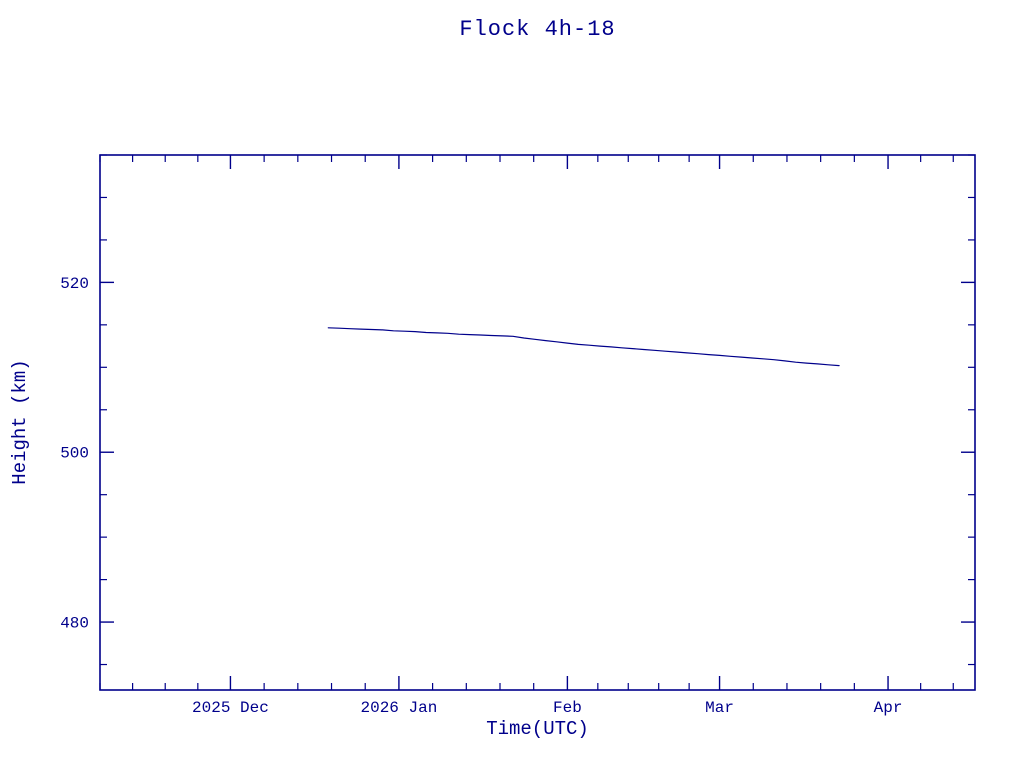 Image resolution: width=1024 pixels, height=768 pixels. I want to click on x-tick-label: Feb, so click(567, 708).